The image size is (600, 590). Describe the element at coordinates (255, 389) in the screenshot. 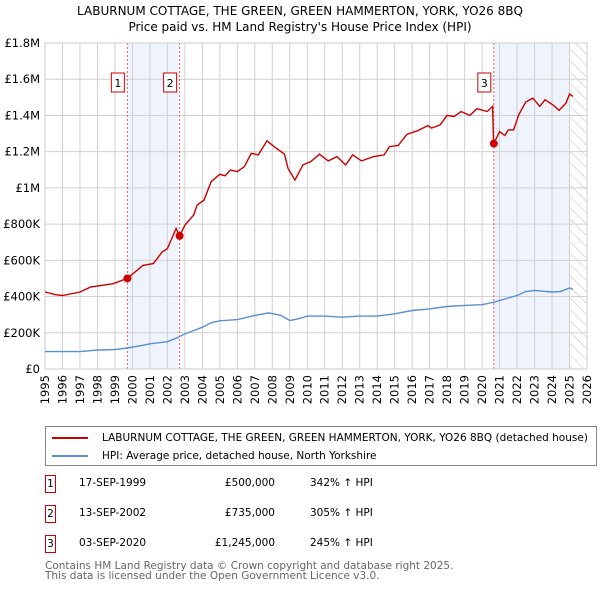

I see `x-tick-label: 2007` at that location.